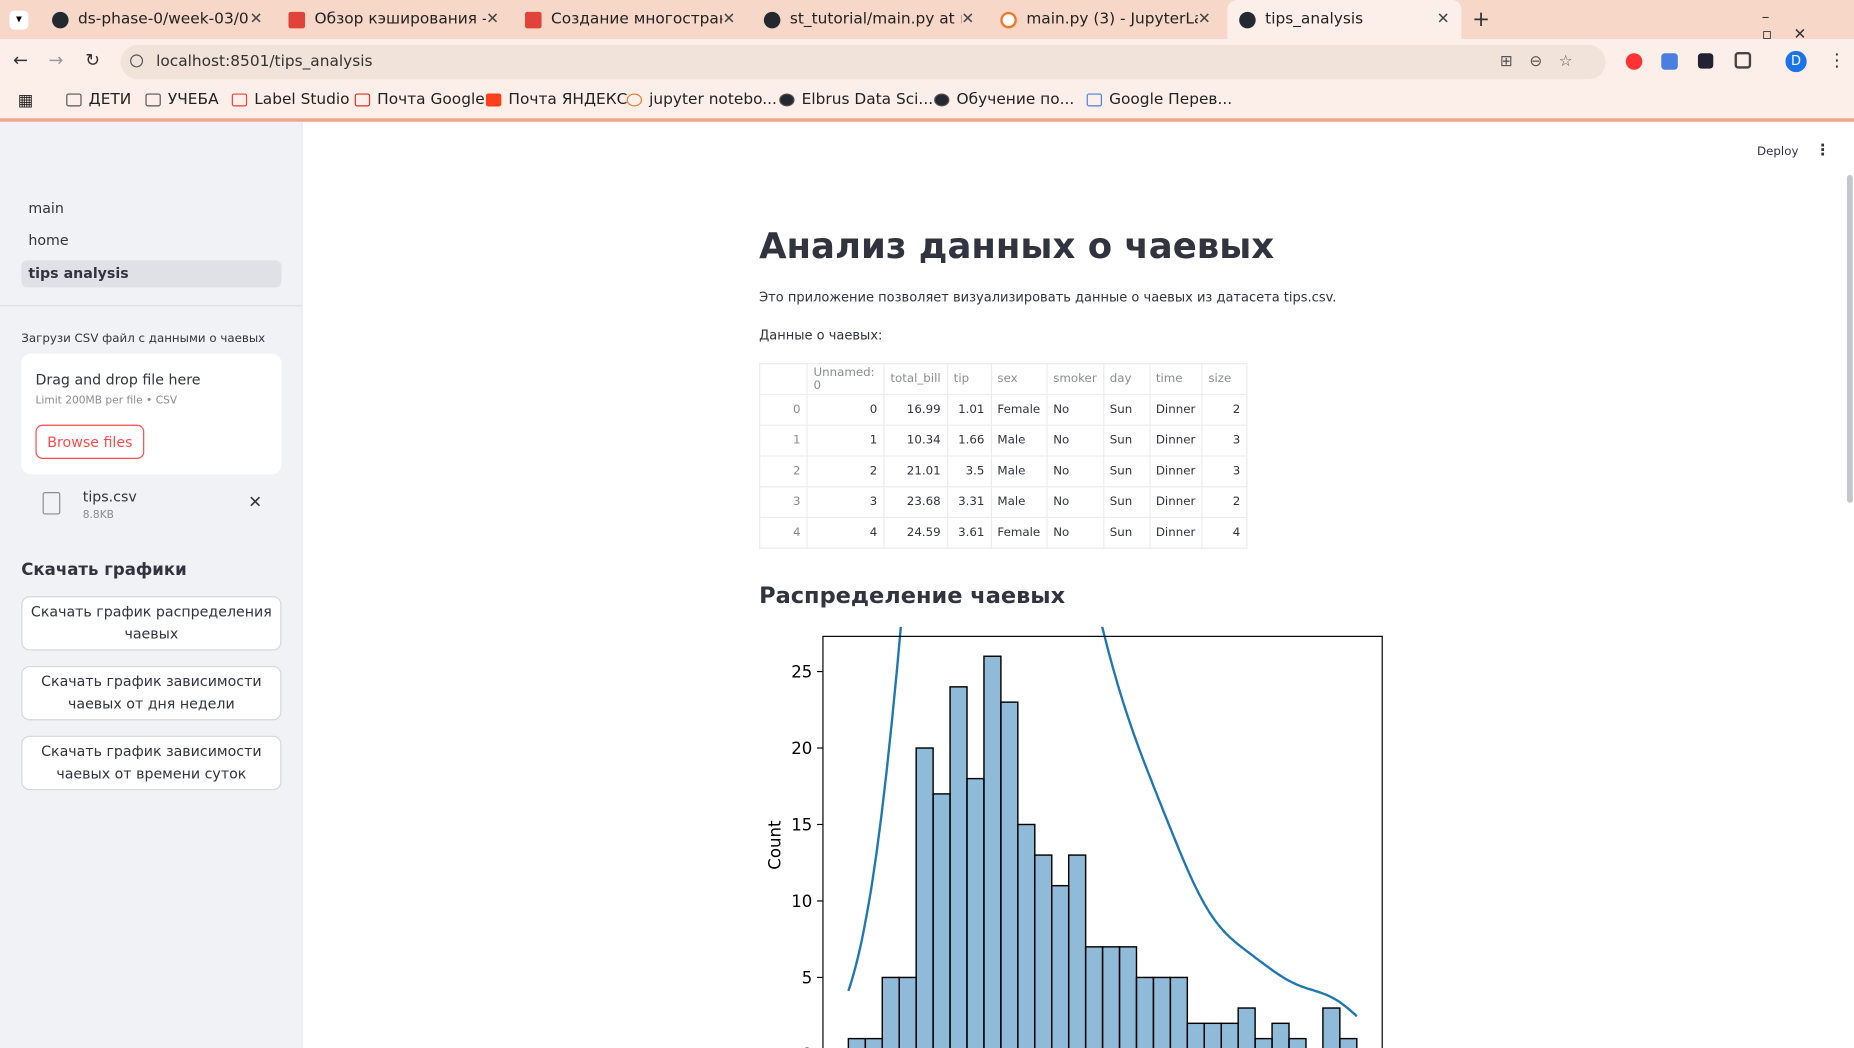 This screenshot has width=1854, height=1048. What do you see at coordinates (1105, 19) in the screenshot?
I see `tab: main.py (3) - JupyterLab ✕` at bounding box center [1105, 19].